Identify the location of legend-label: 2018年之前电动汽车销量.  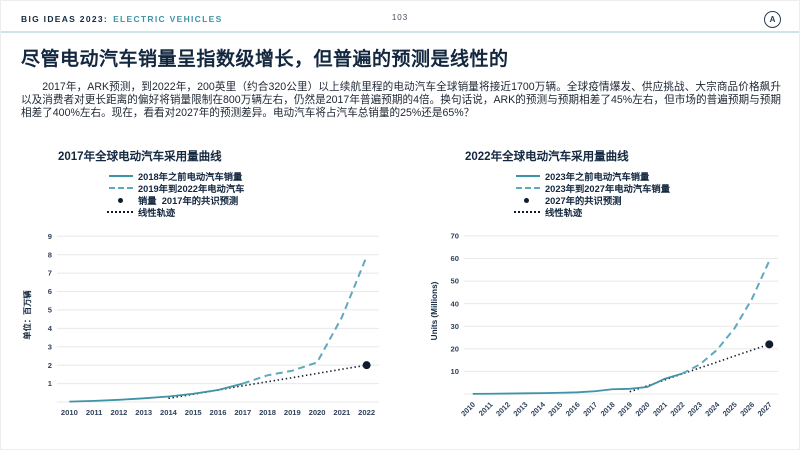
(190, 177).